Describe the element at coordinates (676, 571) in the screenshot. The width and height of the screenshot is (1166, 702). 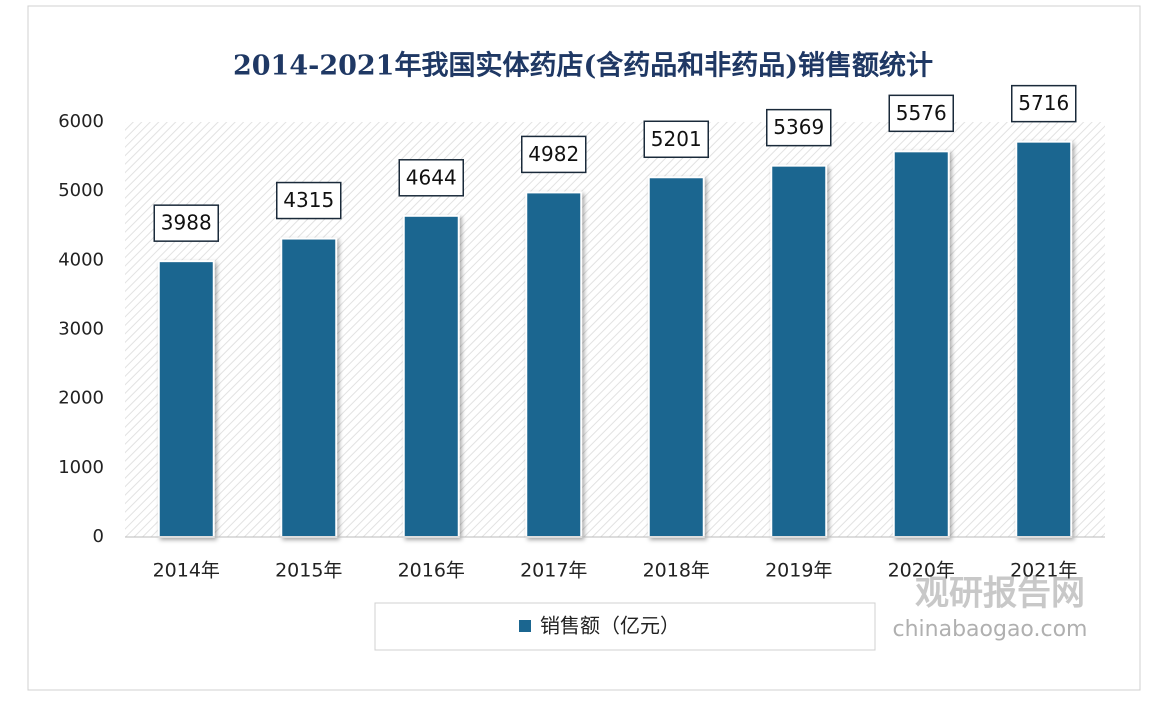
I see `x-tick-label: 2018年` at that location.